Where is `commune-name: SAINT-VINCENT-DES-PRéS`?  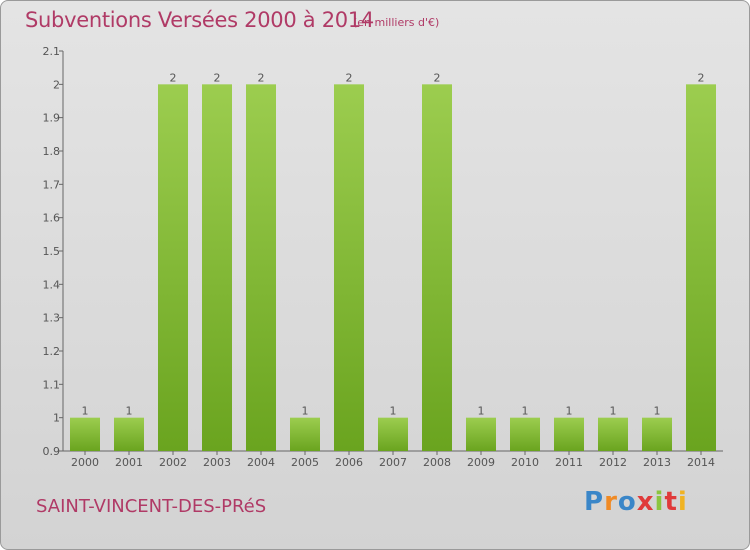 commune-name: SAINT-VINCENT-DES-PRéS is located at coordinates (151, 506).